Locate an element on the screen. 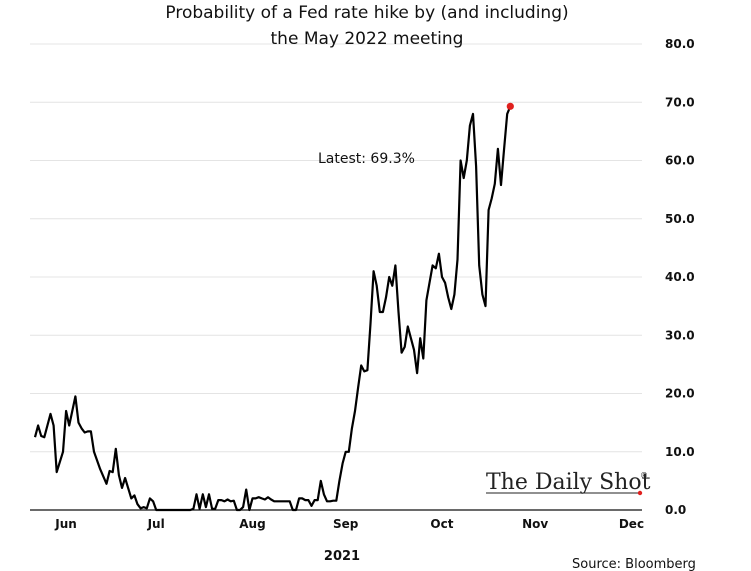 The height and width of the screenshot is (571, 751). latest-point-marker is located at coordinates (510, 106).